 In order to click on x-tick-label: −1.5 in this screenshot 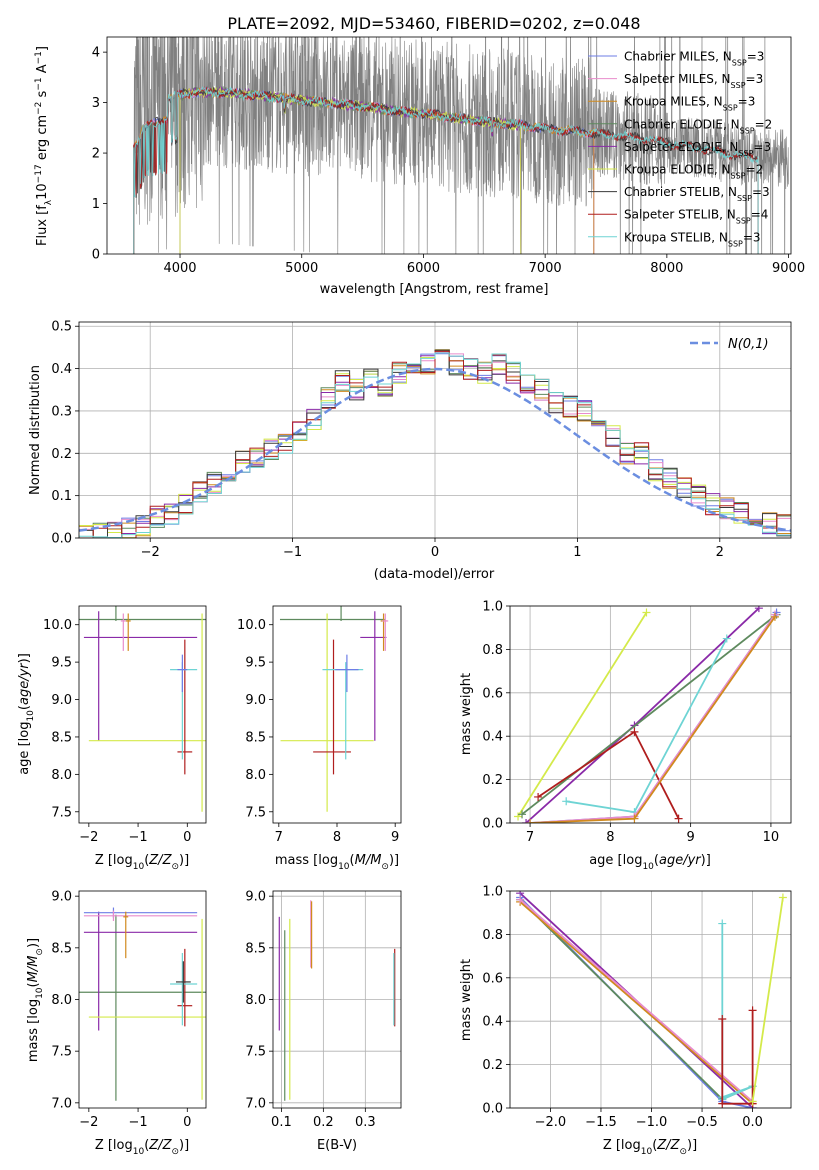, I will do `click(601, 1122)`.